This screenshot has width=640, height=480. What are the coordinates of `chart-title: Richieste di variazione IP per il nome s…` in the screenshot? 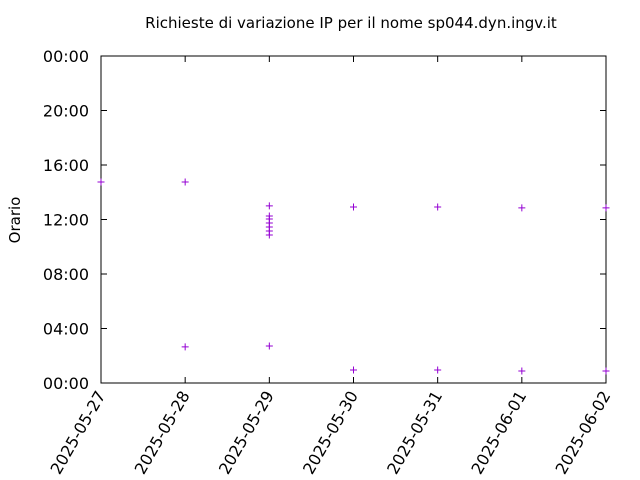 It's located at (351, 23).